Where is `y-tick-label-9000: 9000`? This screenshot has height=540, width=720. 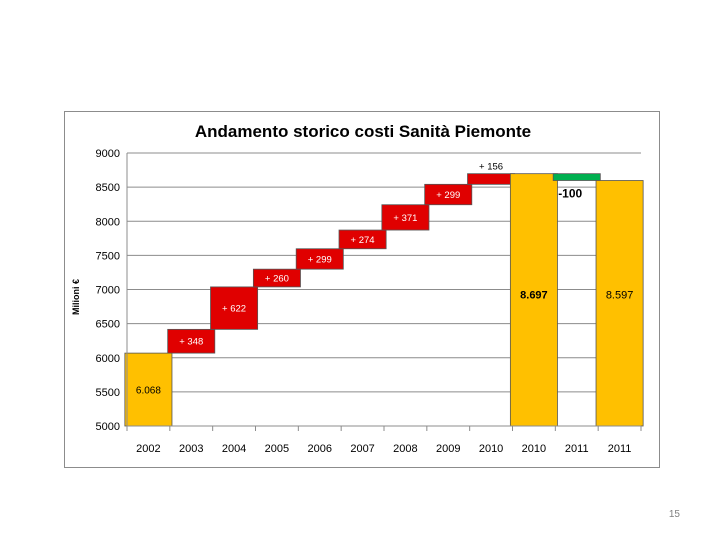
y-tick-label-9000: 9000 is located at coordinates (108, 154).